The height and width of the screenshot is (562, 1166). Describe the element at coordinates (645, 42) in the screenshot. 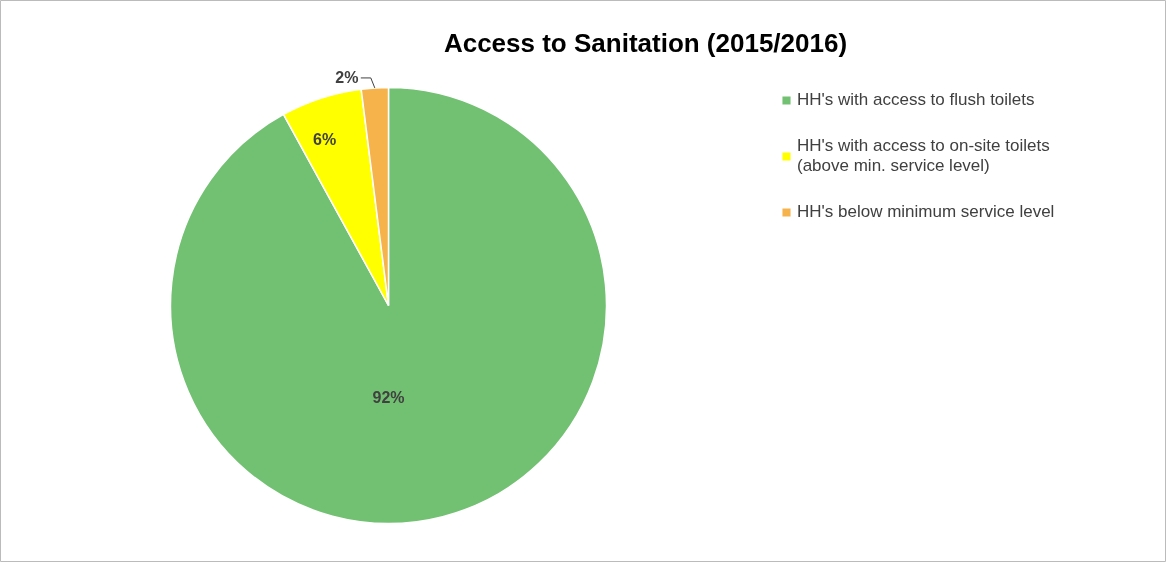

I see `chart-title: Access to Sanitation (2015/2016)` at that location.